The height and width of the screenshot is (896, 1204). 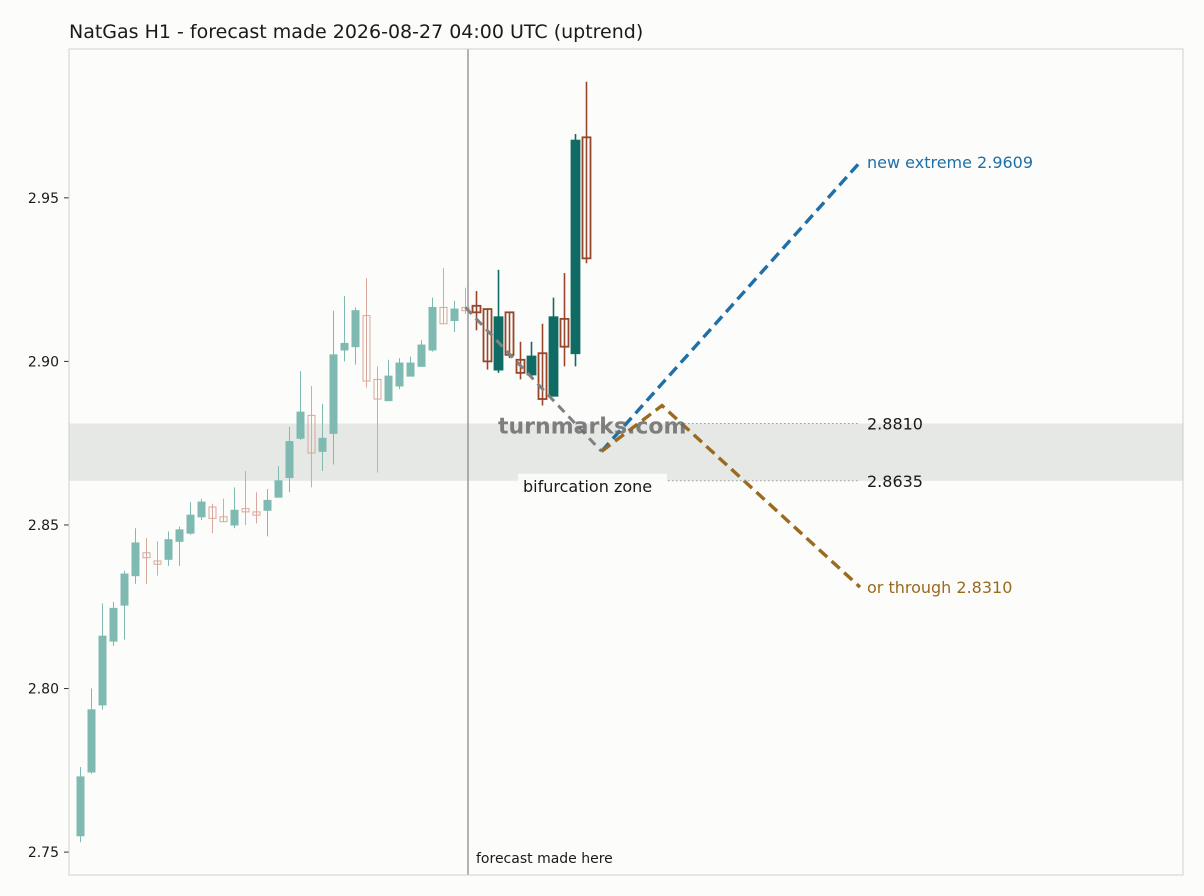 What do you see at coordinates (43, 199) in the screenshot?
I see `y-tick-label: 2.95` at bounding box center [43, 199].